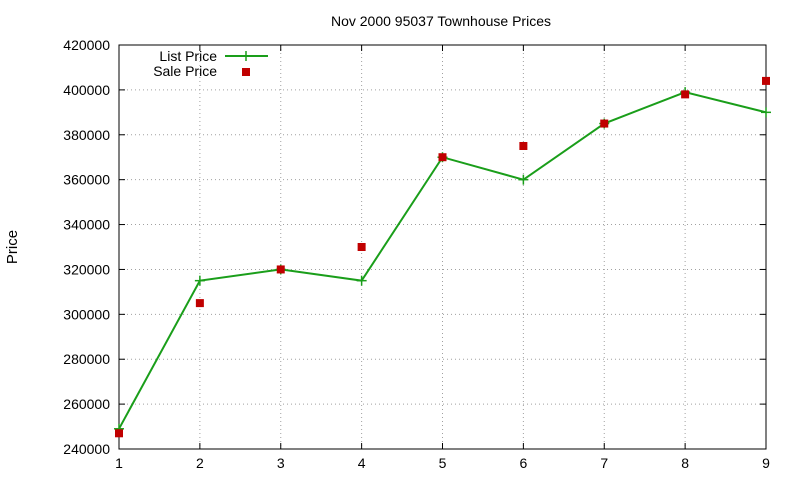  I want to click on x-tick-label: 5, so click(443, 463).